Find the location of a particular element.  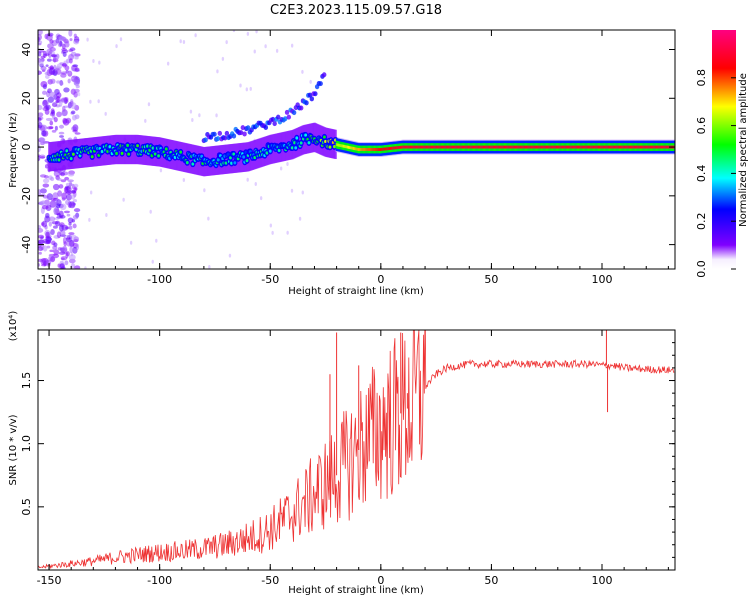

x-tick-label: 0 is located at coordinates (380, 279).